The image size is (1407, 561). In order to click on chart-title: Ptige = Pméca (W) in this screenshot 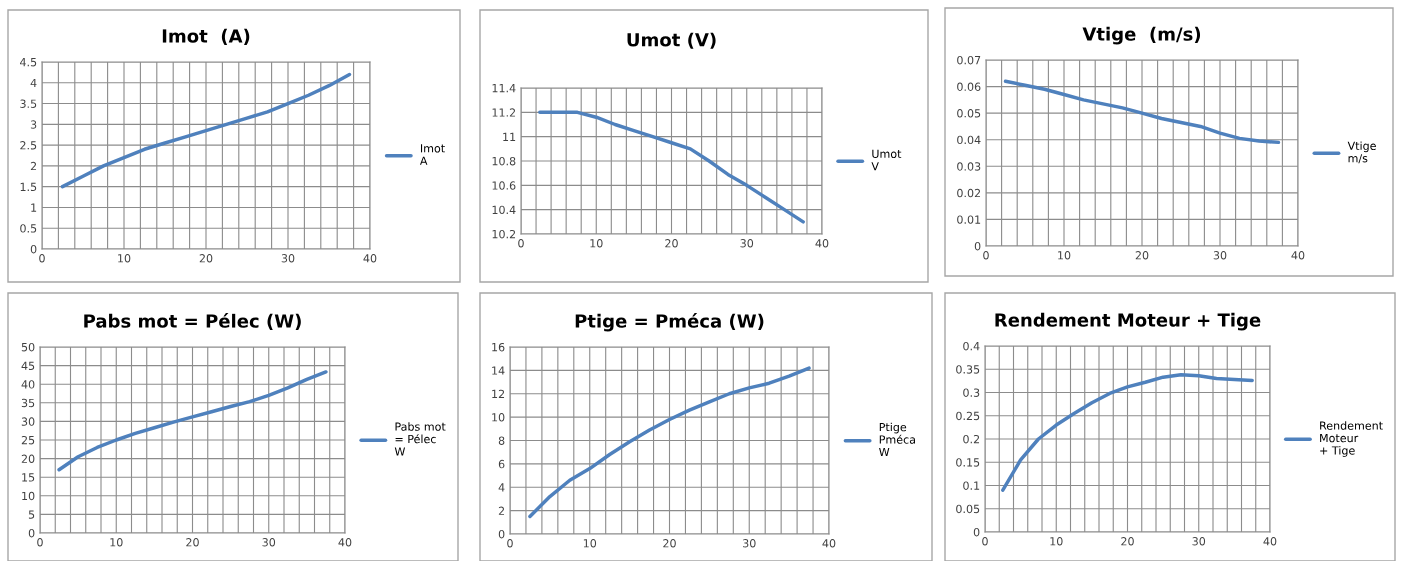, I will do `click(669, 322)`.